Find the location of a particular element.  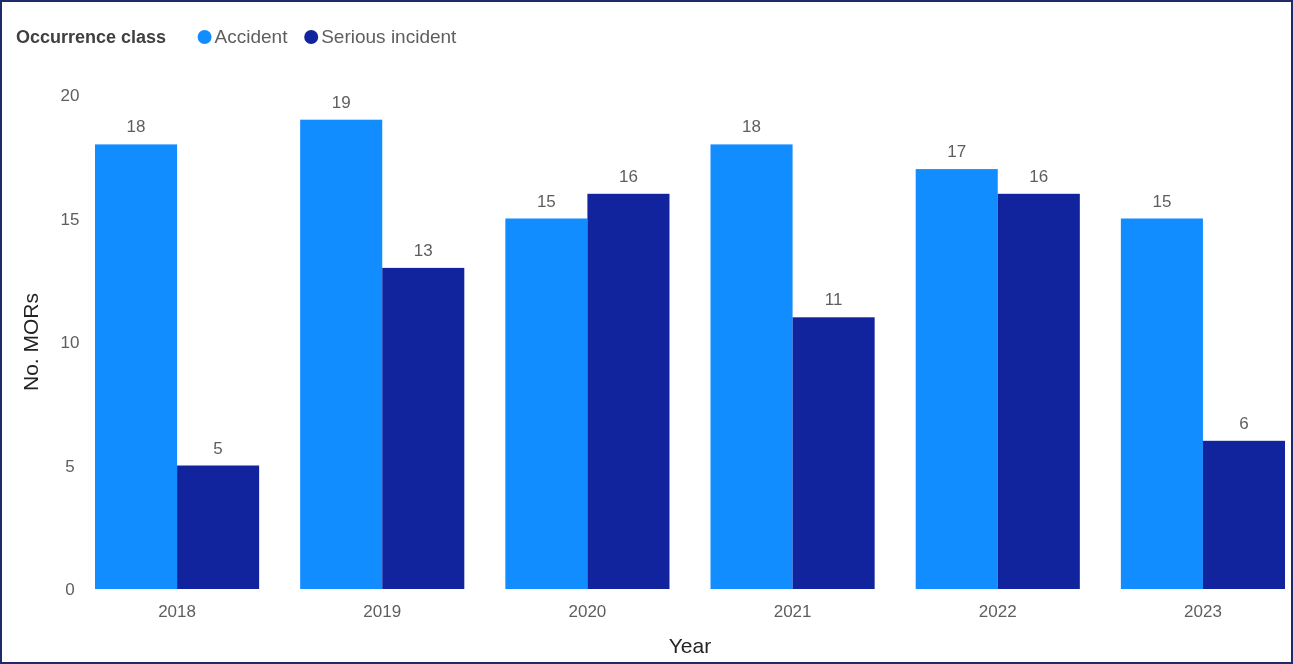

x-tick-label: 2023 is located at coordinates (1203, 611).